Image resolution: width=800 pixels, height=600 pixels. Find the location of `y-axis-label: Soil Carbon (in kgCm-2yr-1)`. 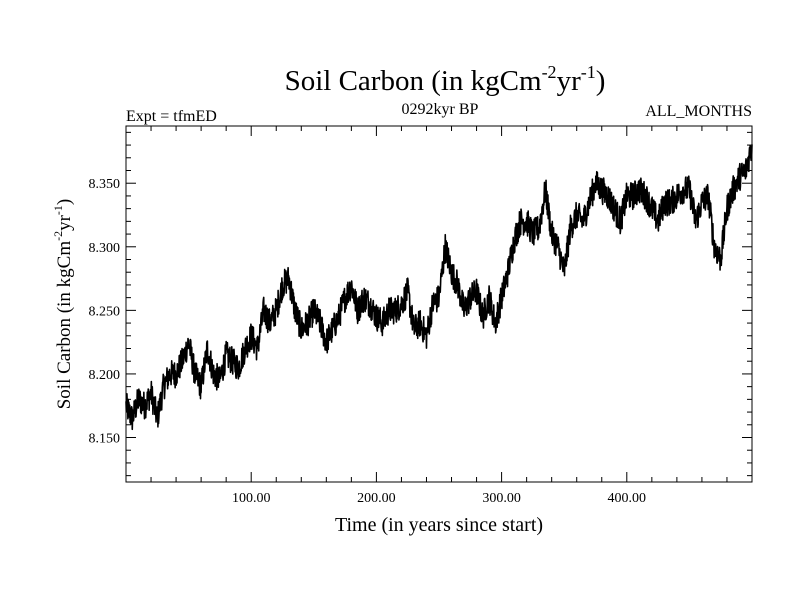

y-axis-label: Soil Carbon (in kgCm-2yr-1) is located at coordinates (63, 304).